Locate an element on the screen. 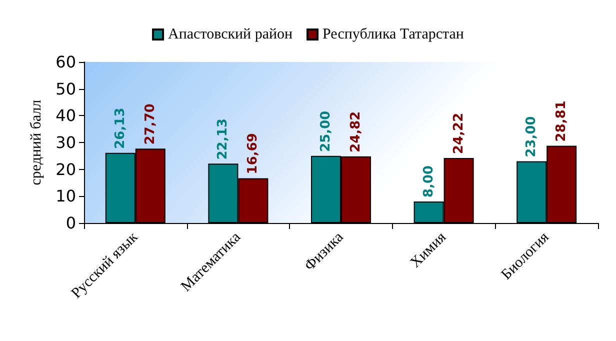 This screenshot has width=616, height=341. y-tick-label: 60 is located at coordinates (66, 62).